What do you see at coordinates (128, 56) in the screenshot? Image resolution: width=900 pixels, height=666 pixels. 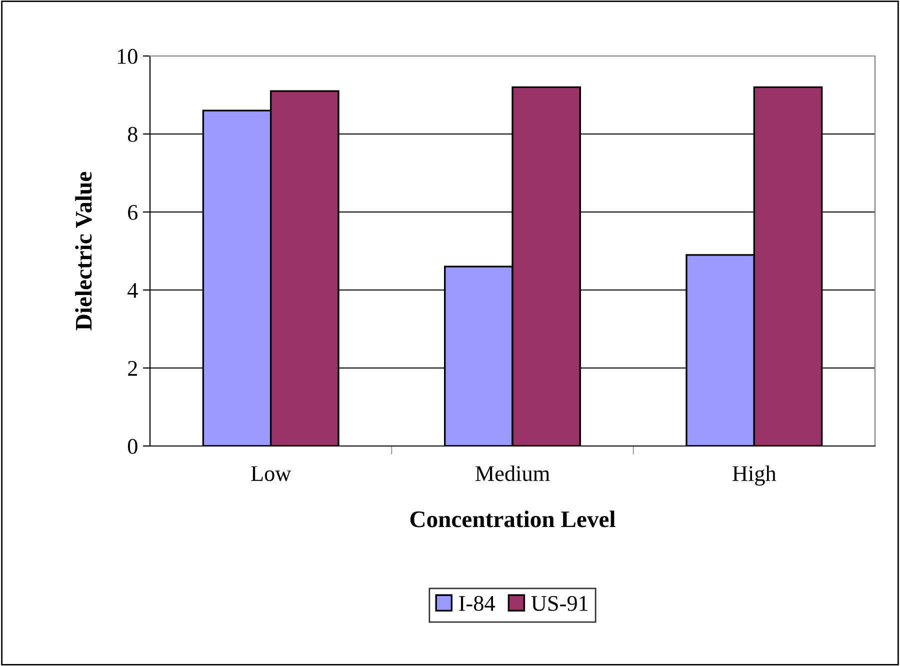 I see `y-tick-label: 10` at bounding box center [128, 56].